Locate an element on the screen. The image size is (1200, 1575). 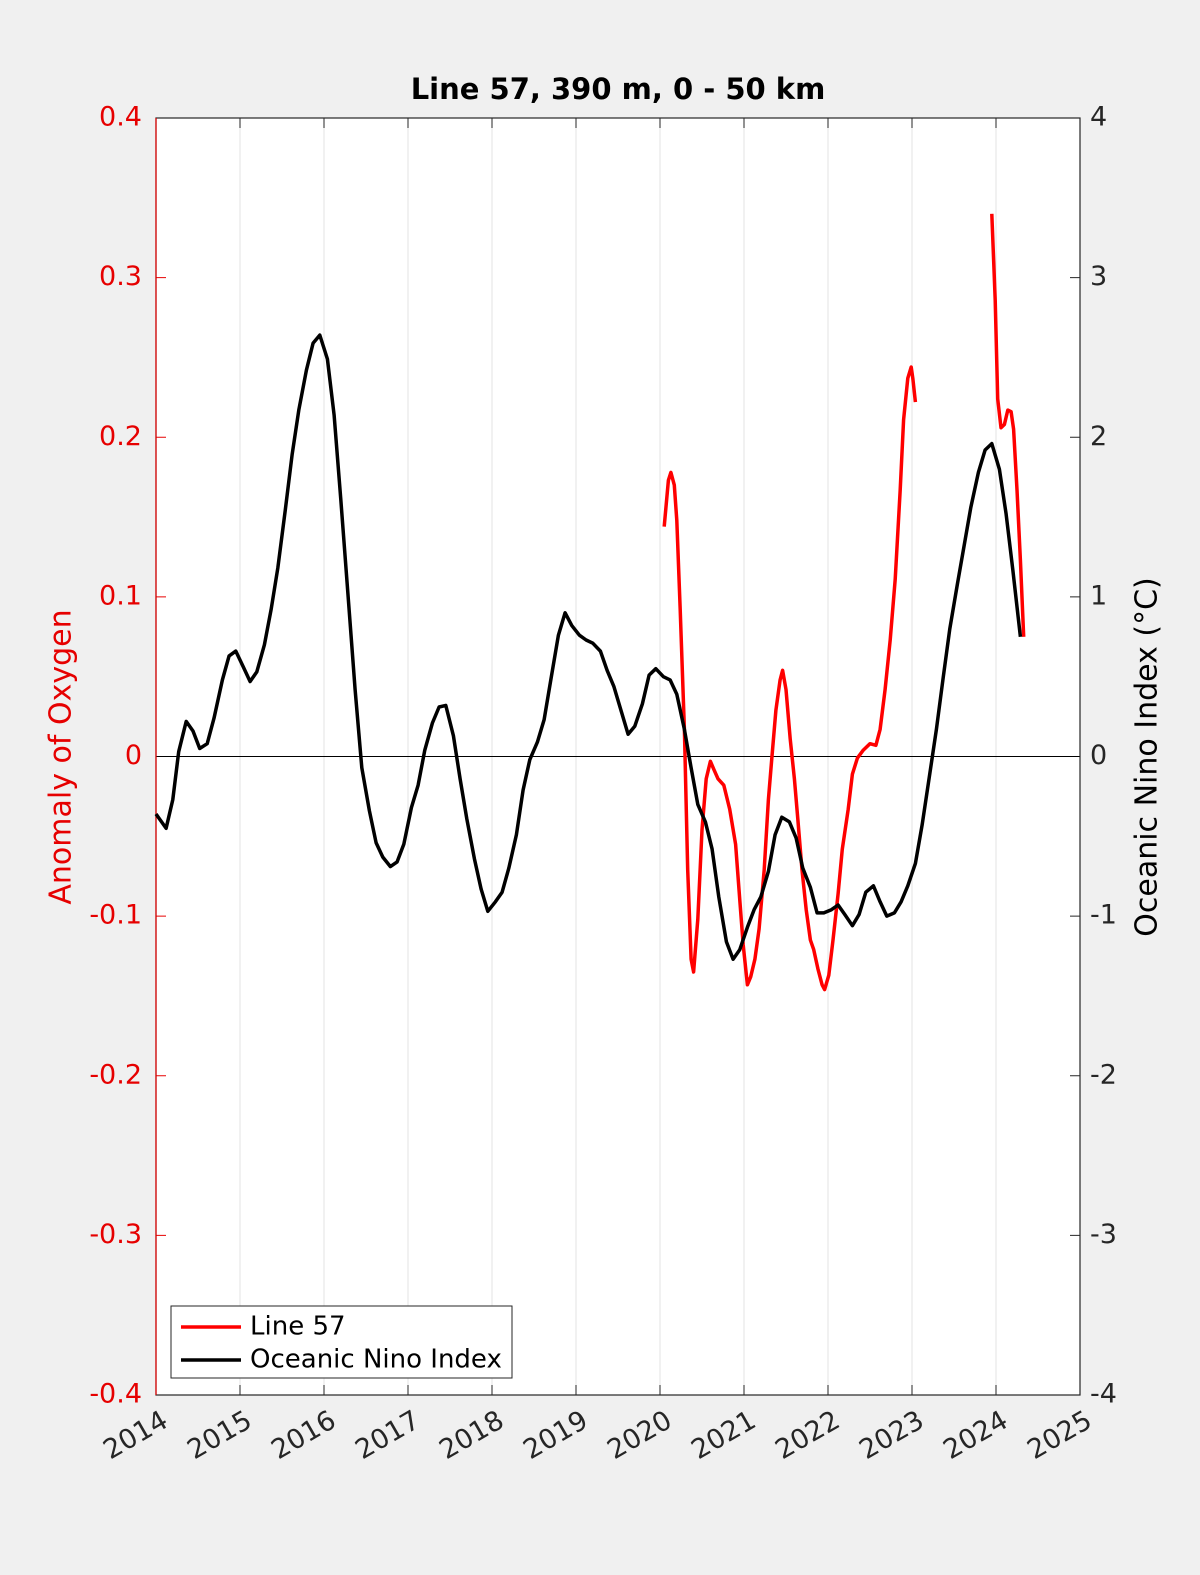
y-tick-label: 0 is located at coordinates (133, 755).